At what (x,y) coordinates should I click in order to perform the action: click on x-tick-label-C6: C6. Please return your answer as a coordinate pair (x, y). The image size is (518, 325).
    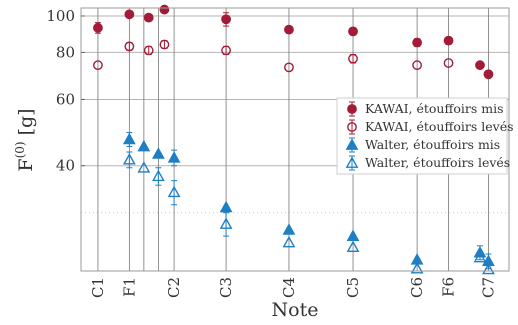
    Looking at the image, I should click on (417, 287).